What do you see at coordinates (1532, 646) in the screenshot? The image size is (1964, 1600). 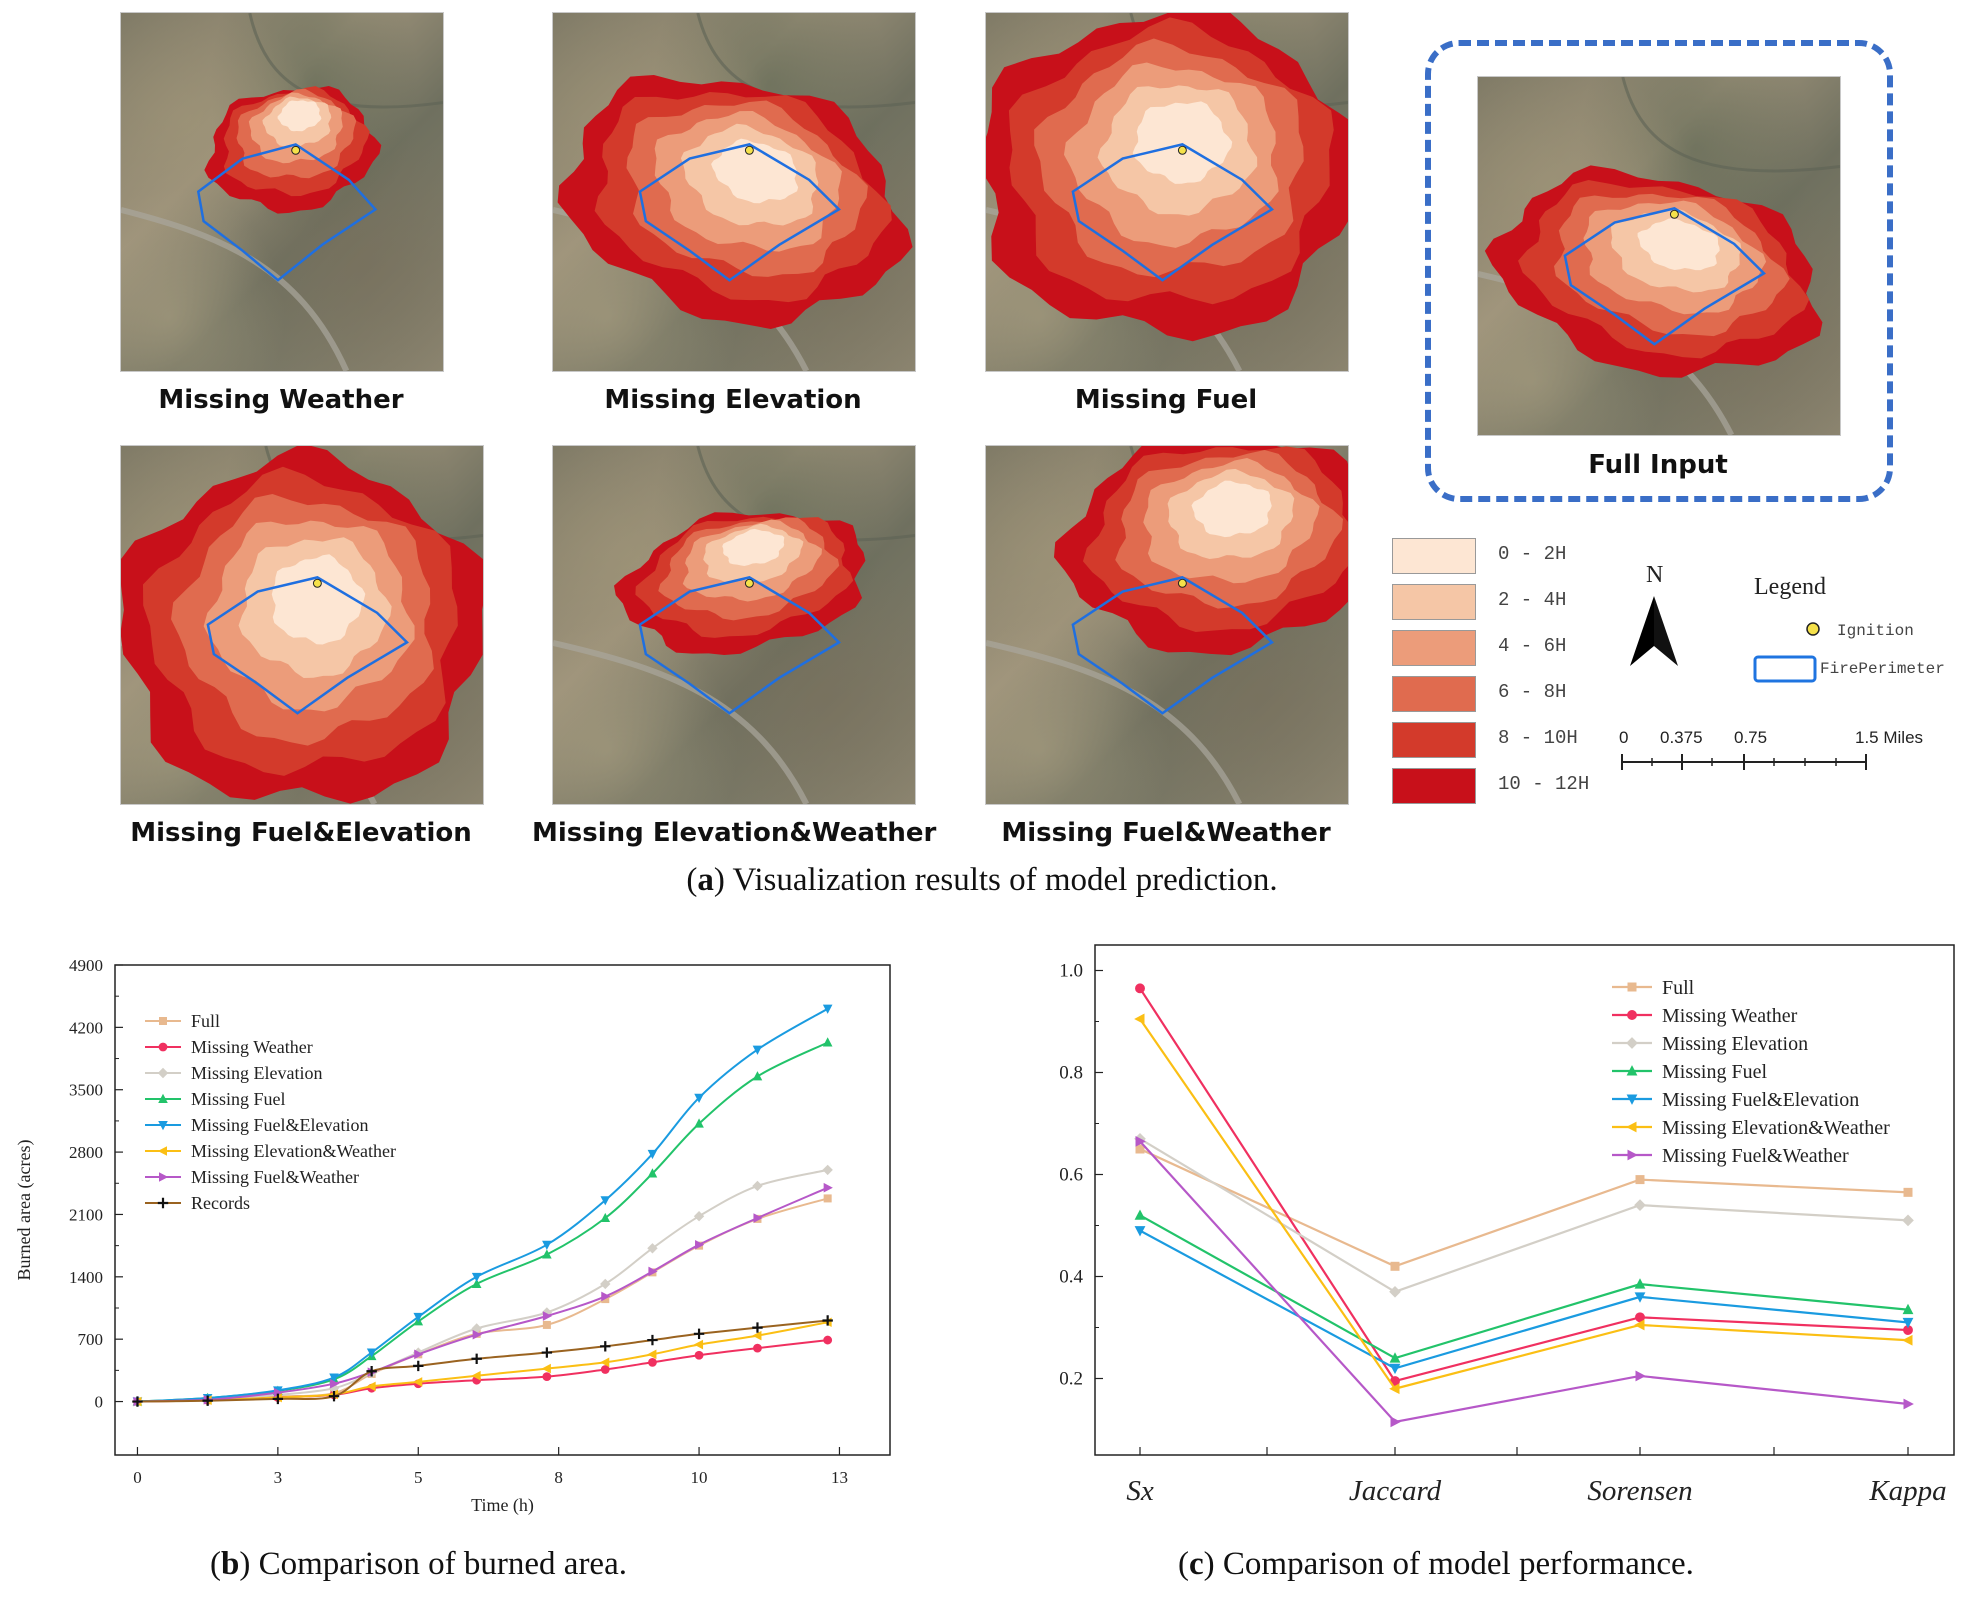 I see `legend-label: 4 - 6H` at bounding box center [1532, 646].